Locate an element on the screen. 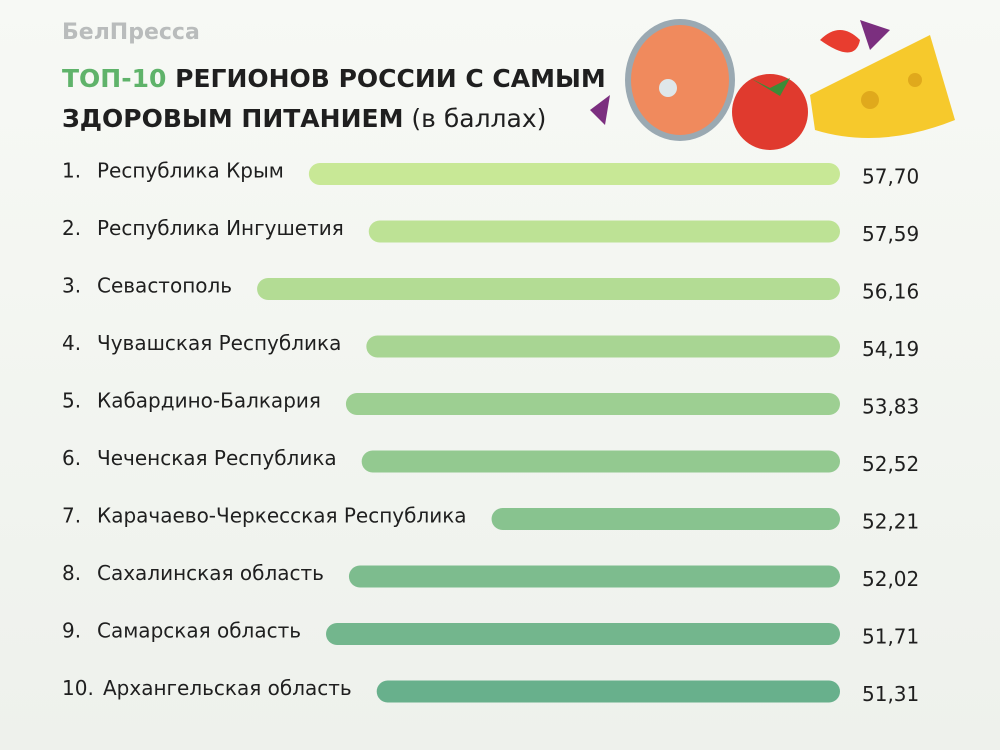 Image resolution: width=1000 pixels, height=750 pixels. ranking-row: 9. Самарская область 51,71 is located at coordinates (490, 634).